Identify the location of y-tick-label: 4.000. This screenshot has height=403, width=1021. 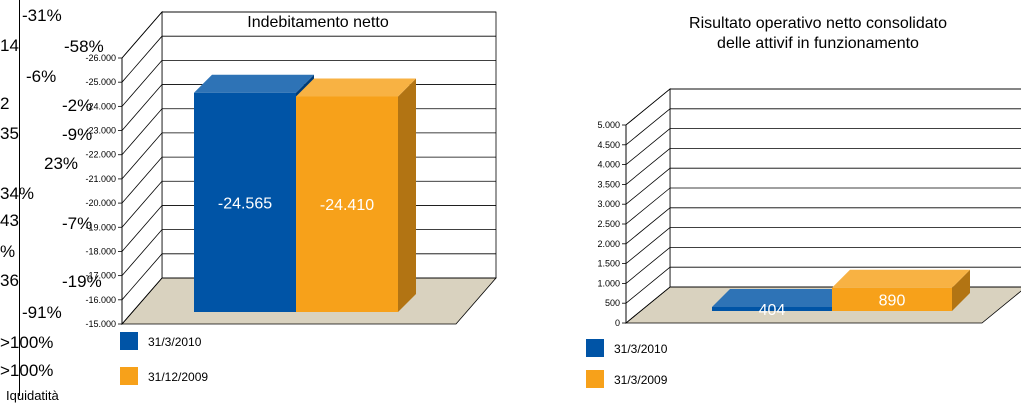
(608, 165).